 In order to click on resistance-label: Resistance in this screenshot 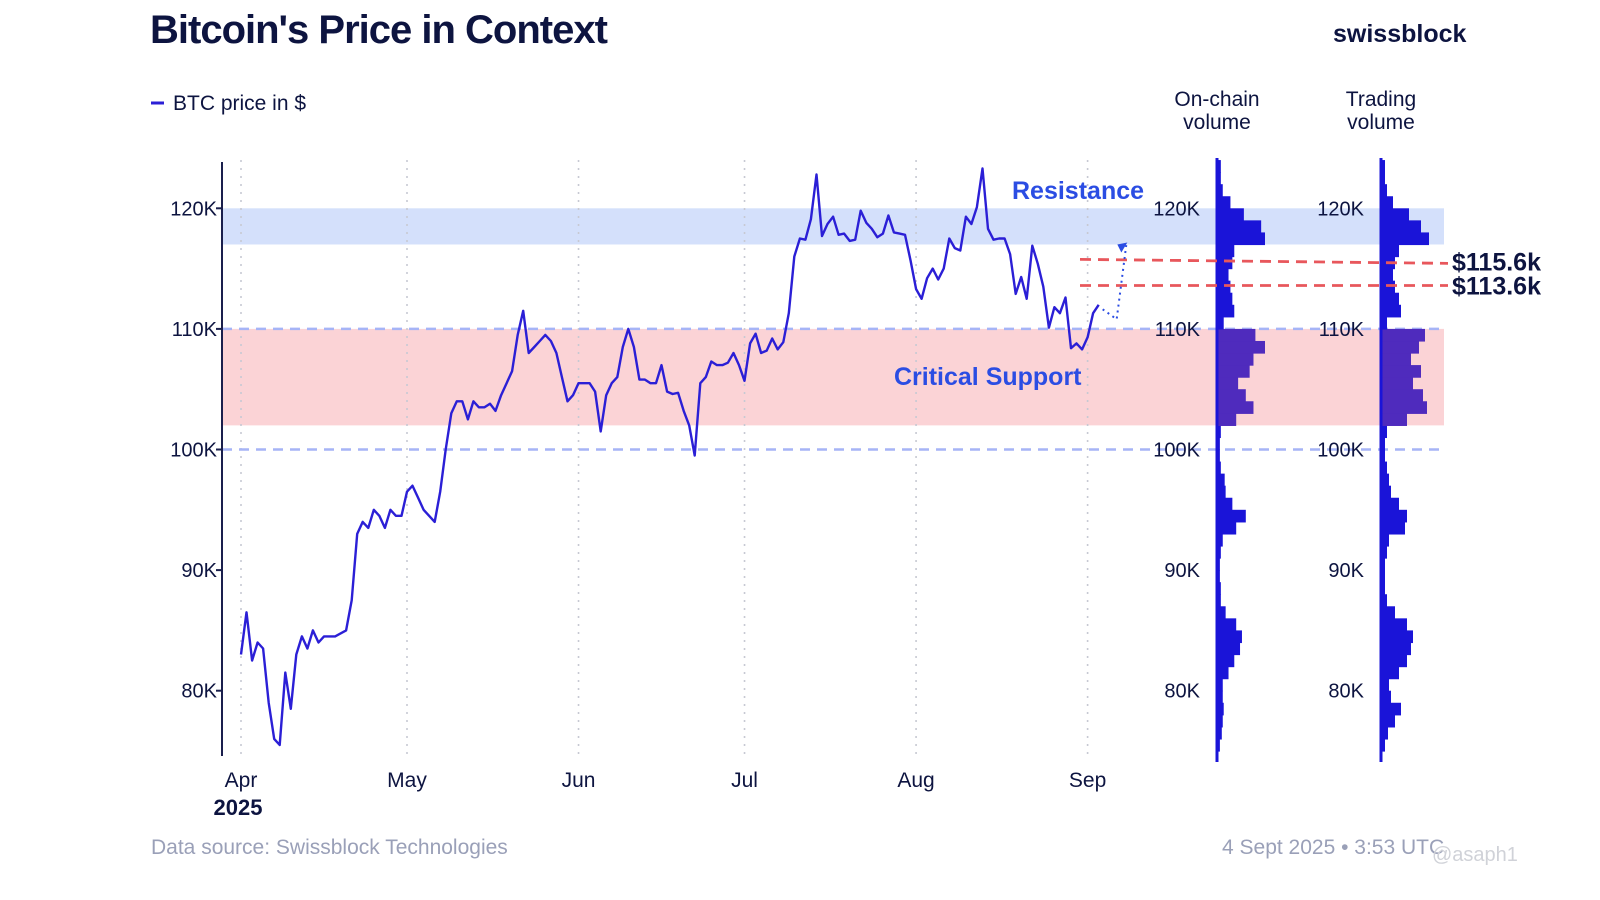, I will do `click(1078, 191)`.